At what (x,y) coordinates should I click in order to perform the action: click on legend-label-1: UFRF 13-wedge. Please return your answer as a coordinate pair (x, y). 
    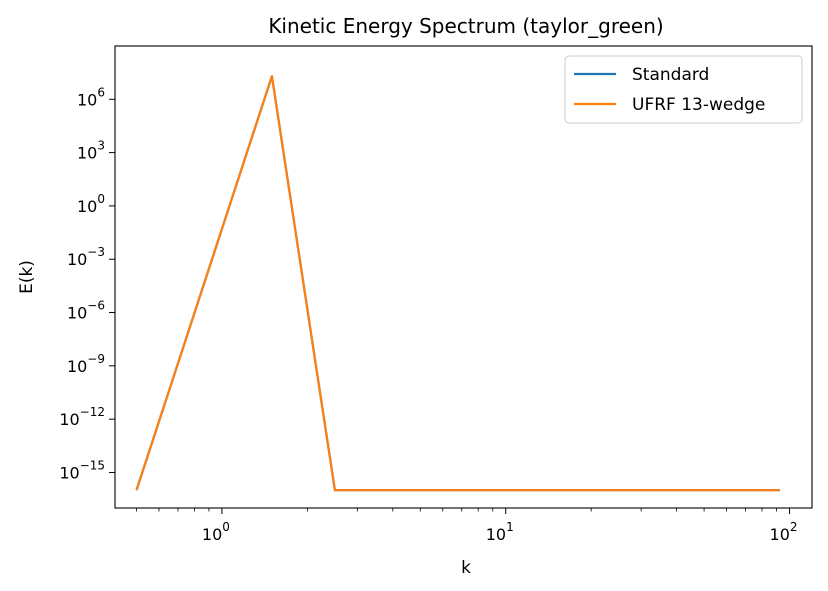
    Looking at the image, I should click on (698, 105).